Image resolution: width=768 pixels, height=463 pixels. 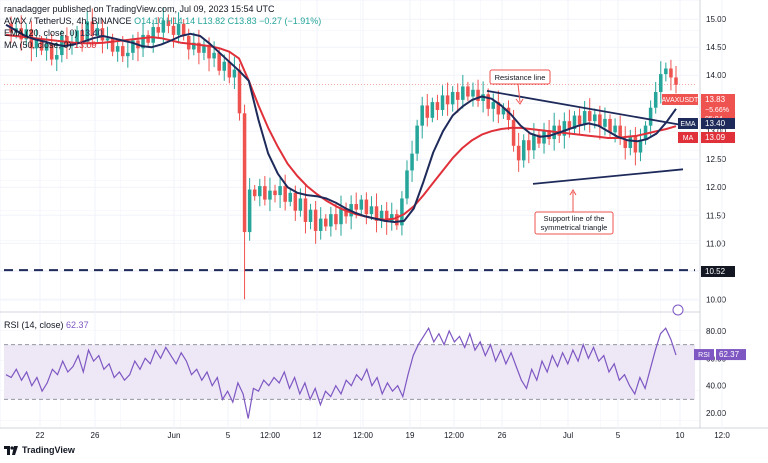 I want to click on price-tick-label: 14.00, so click(x=716, y=75).